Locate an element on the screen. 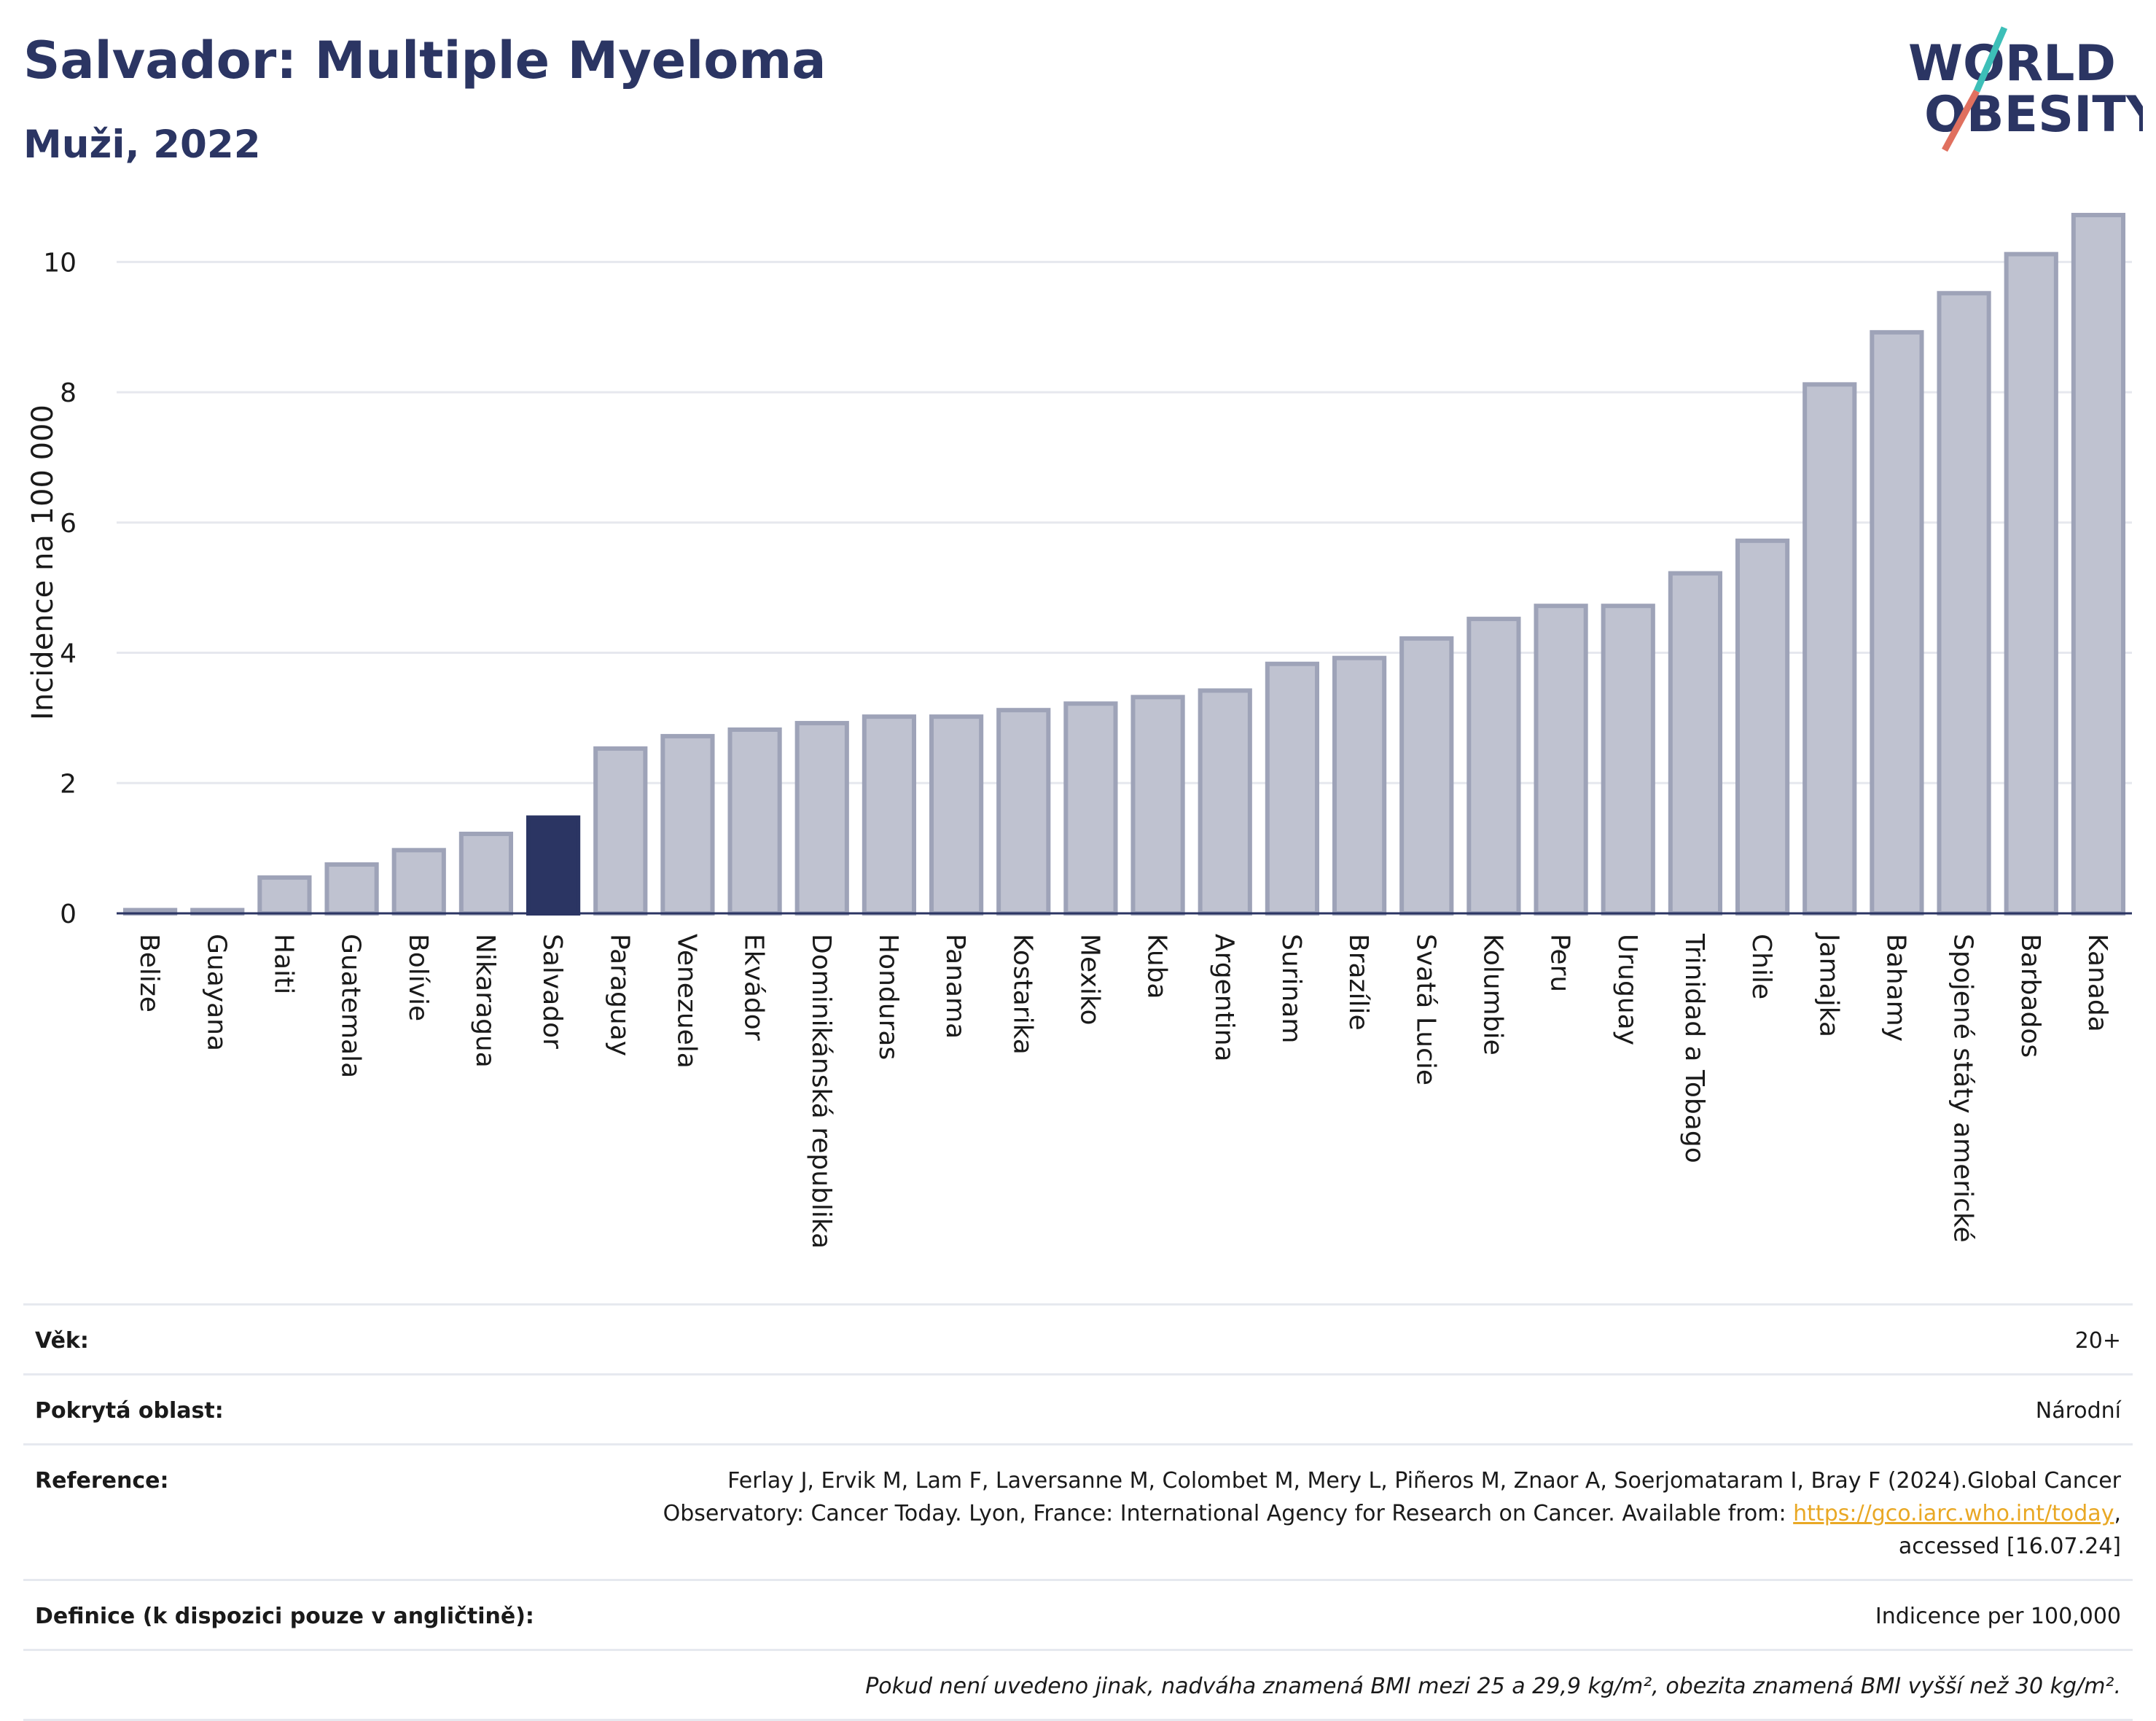 The width and height of the screenshot is (2156, 1721). bar-haiti is located at coordinates (284, 896).